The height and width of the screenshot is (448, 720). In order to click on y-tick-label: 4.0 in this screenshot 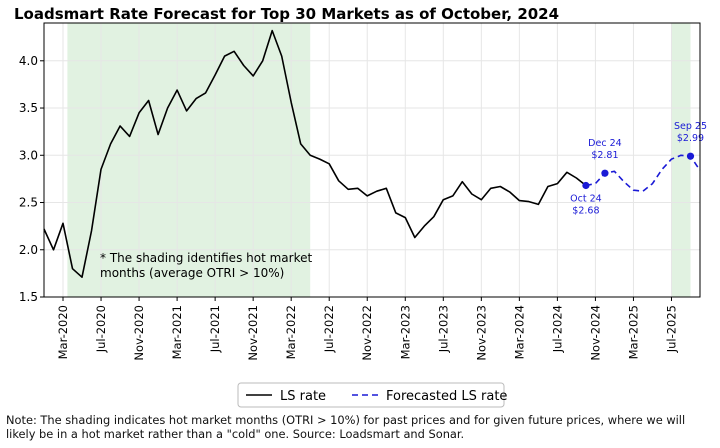, I will do `click(28, 61)`.